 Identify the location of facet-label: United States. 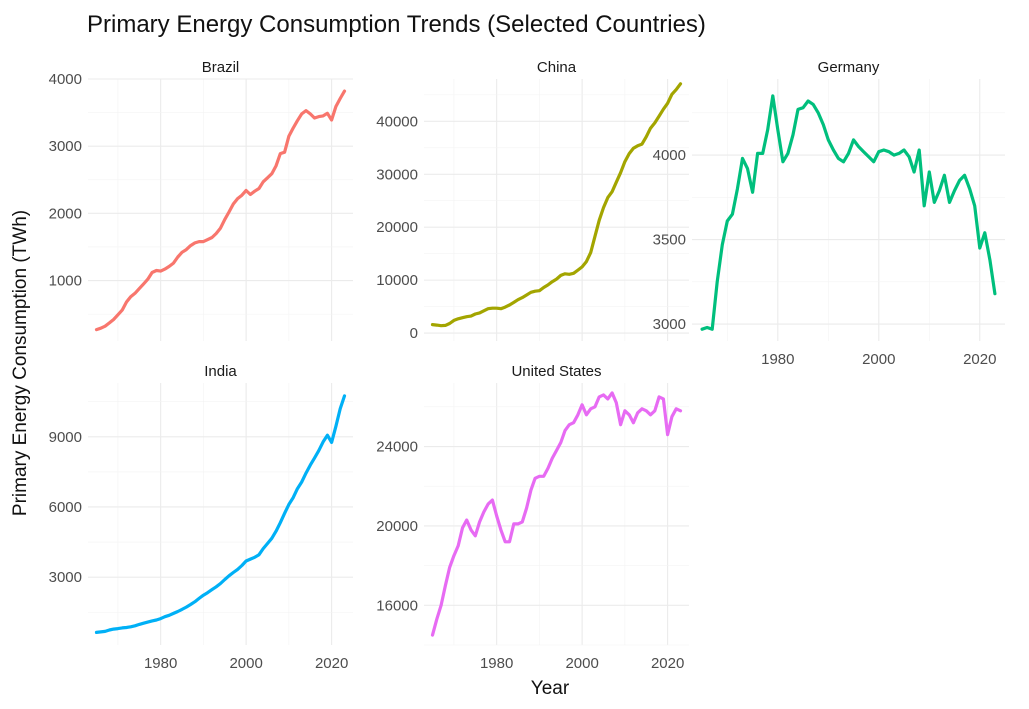
(556, 371).